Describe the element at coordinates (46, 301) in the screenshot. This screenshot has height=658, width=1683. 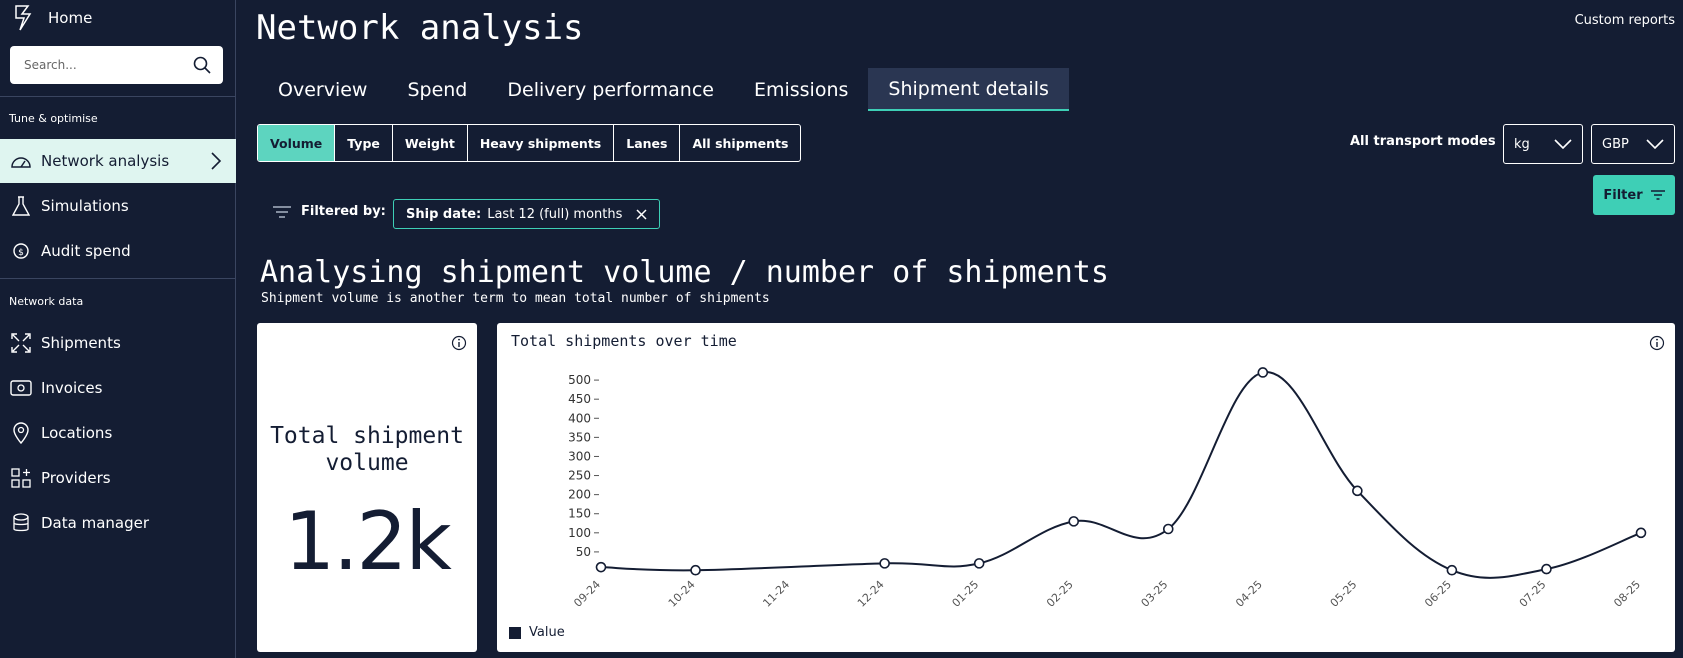
I see `section-label-network-data: Network data` at that location.